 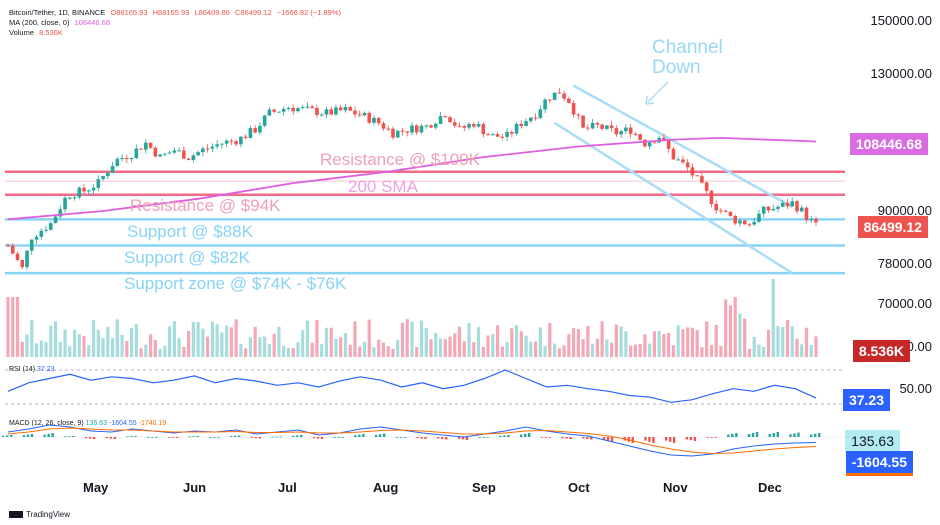 I want to click on ma-price-badge: 108446.68, so click(x=888, y=144).